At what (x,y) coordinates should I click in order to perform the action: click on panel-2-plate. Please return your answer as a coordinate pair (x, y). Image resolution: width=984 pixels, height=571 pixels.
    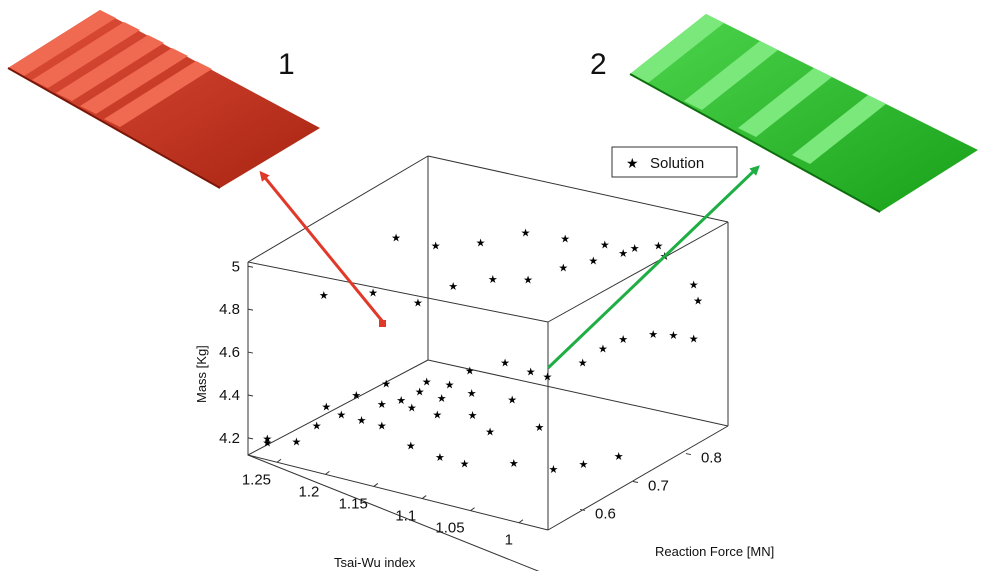
    Looking at the image, I should click on (803, 113).